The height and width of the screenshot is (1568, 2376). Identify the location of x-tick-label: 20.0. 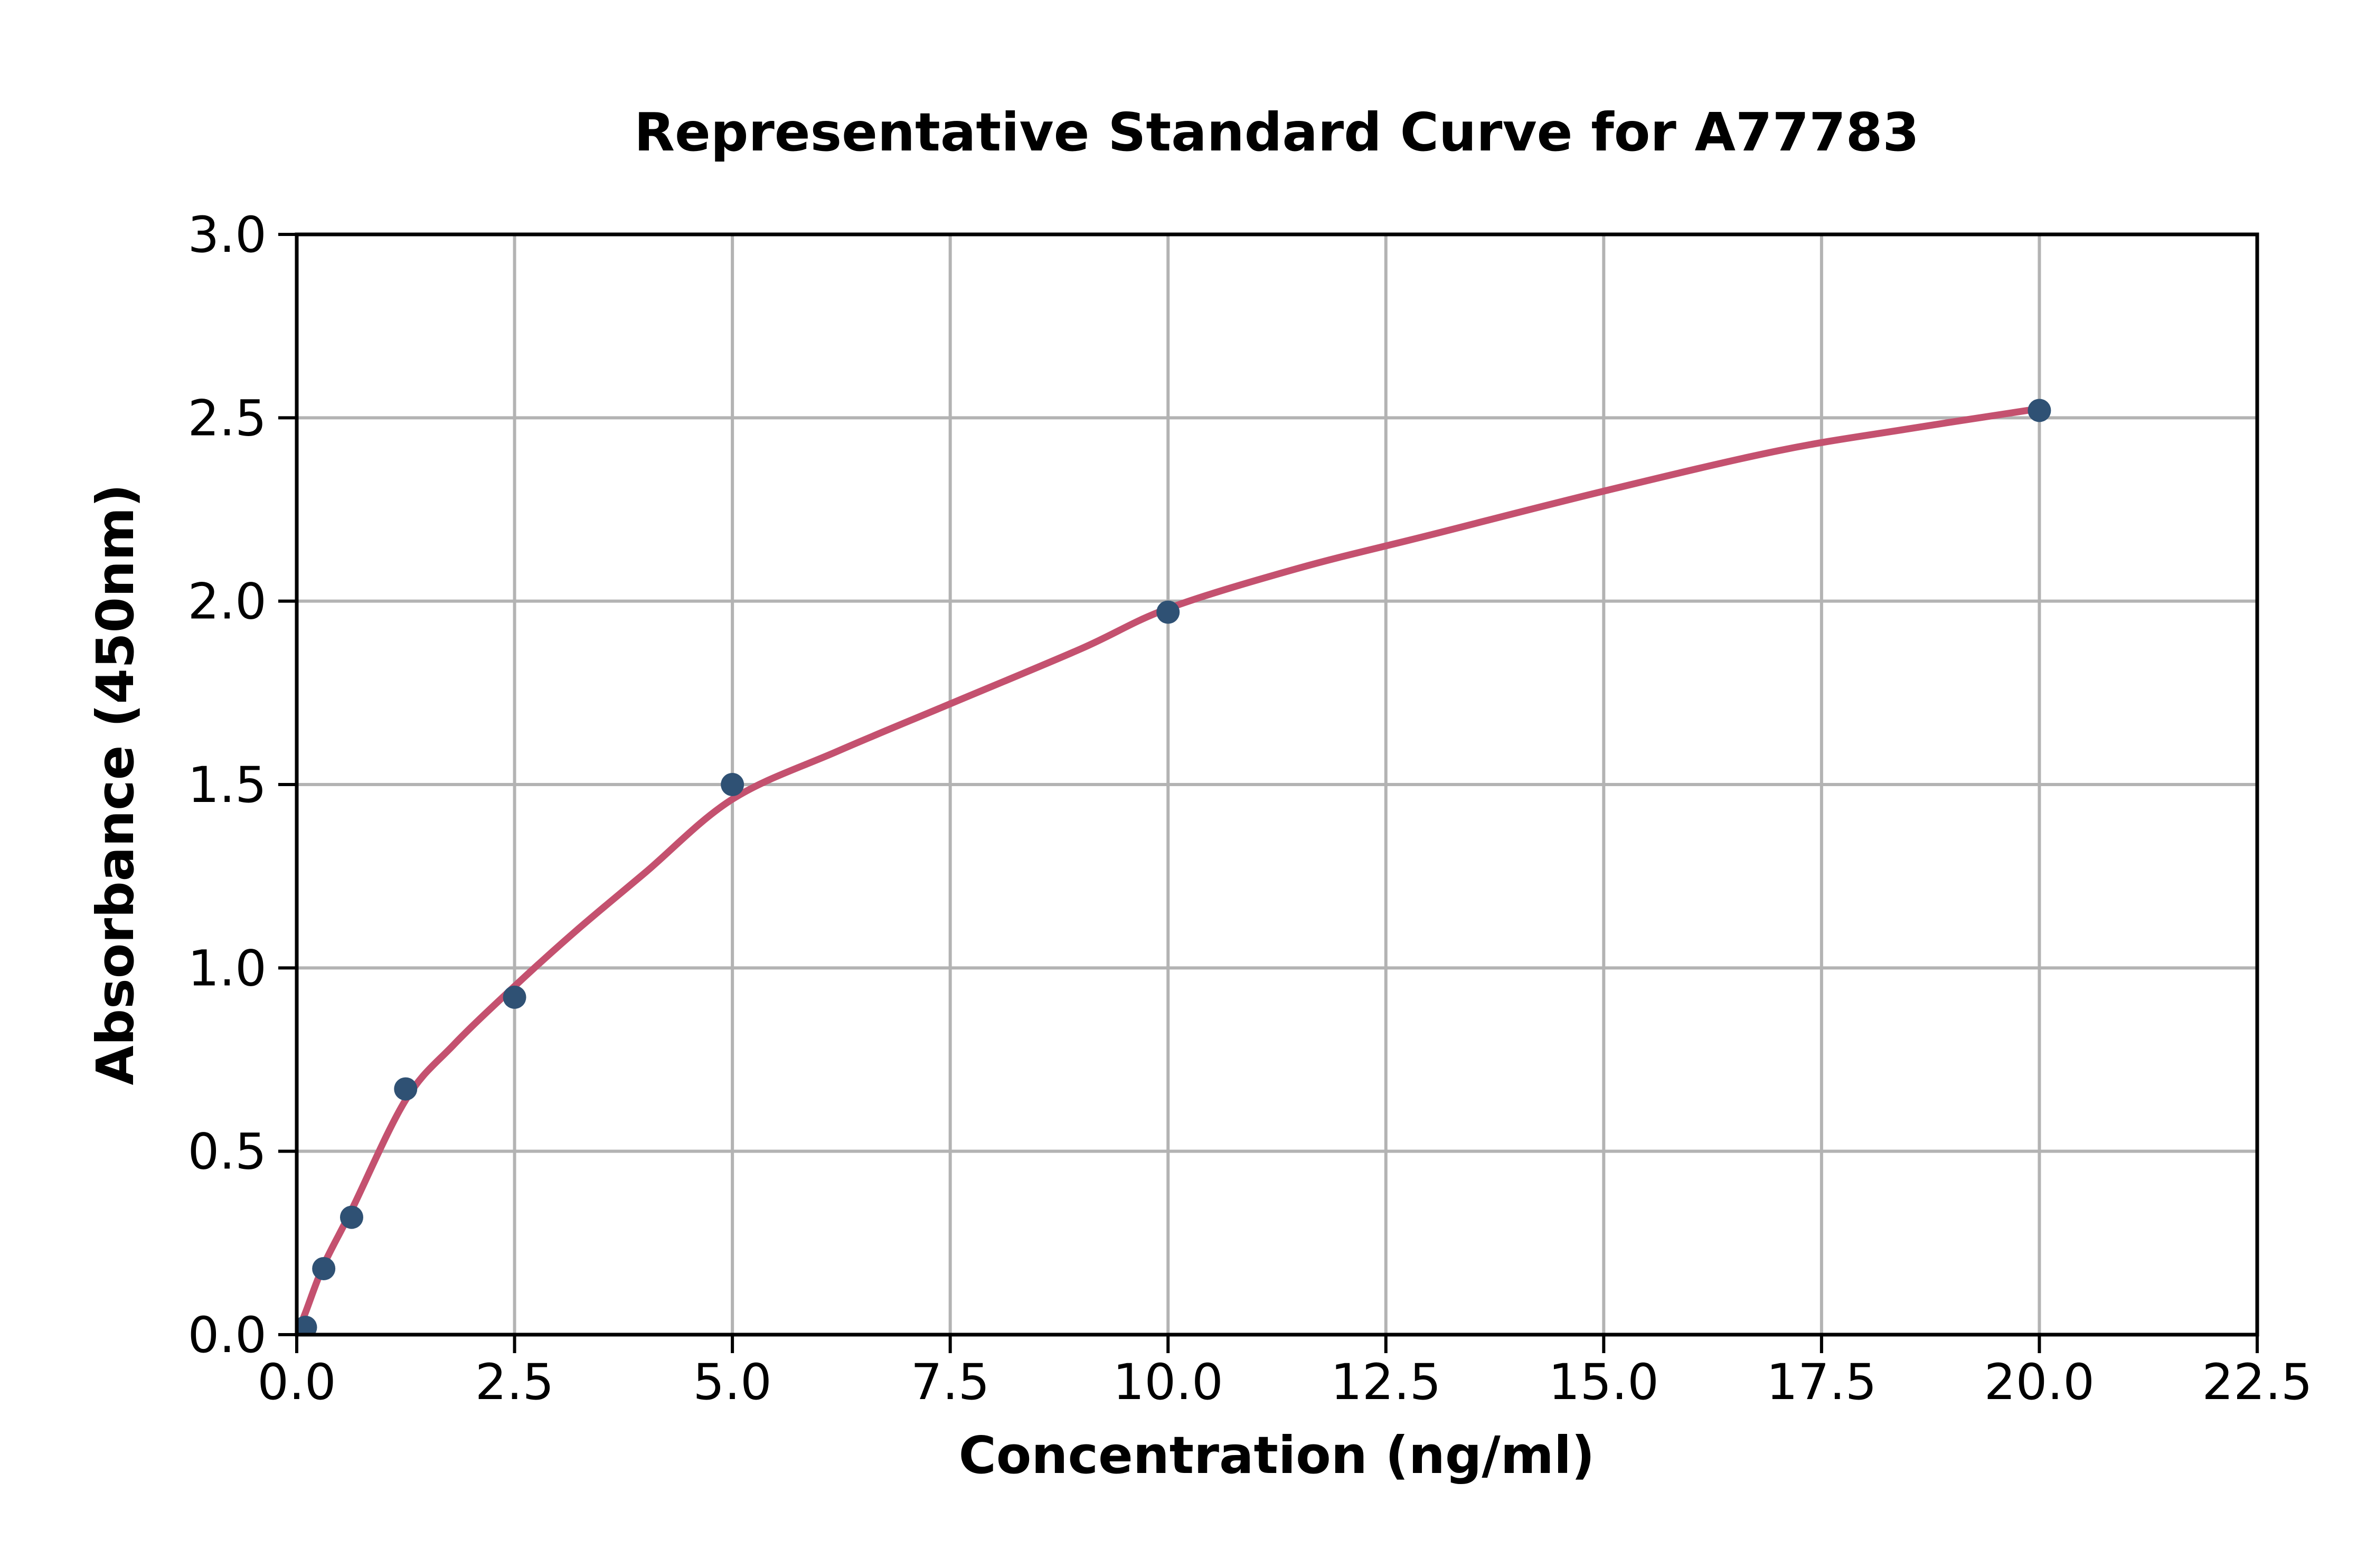
(2040, 1383).